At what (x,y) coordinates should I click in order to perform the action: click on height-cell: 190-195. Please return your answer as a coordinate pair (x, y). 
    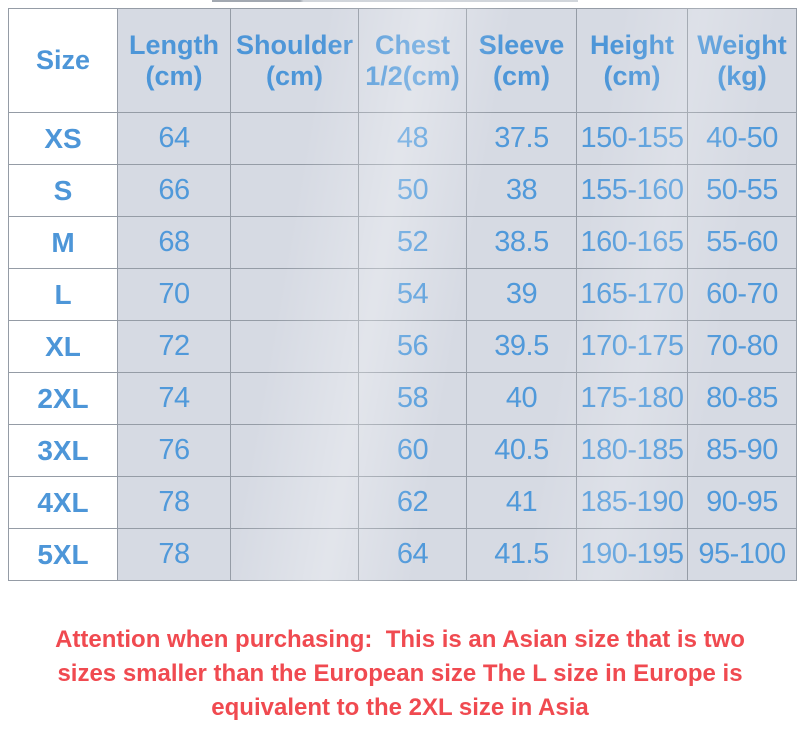
    Looking at the image, I should click on (632, 554).